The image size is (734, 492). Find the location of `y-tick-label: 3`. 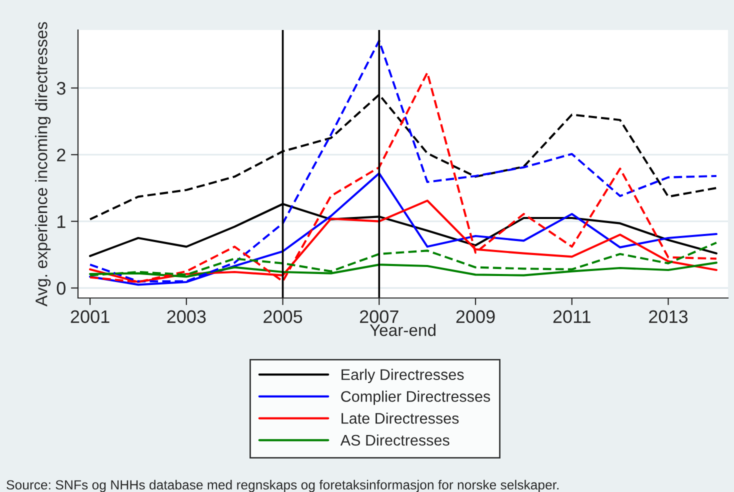

y-tick-label: 3 is located at coordinates (61, 88).